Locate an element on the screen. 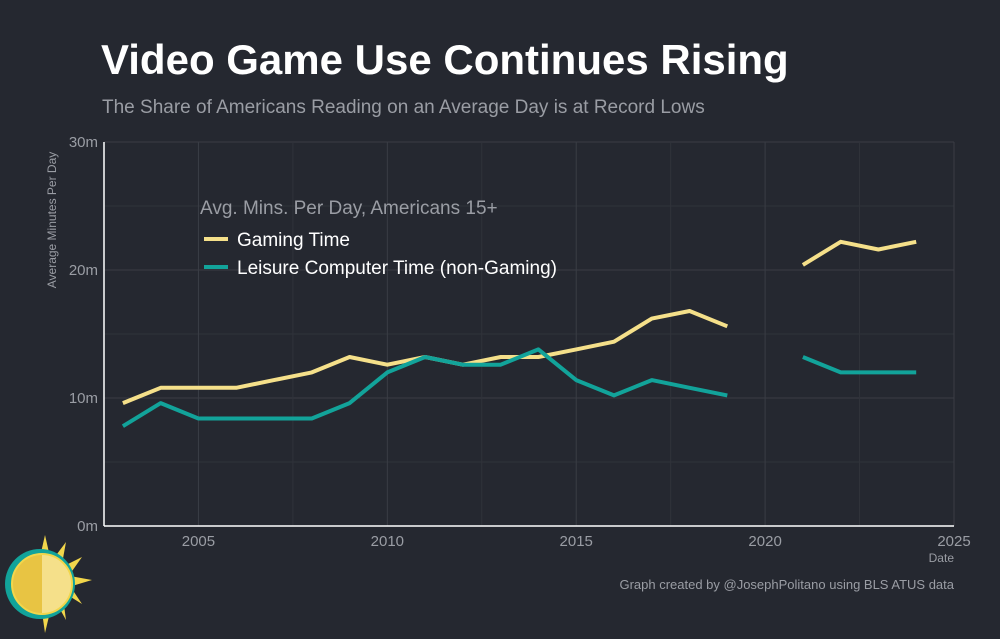  y-tick-label: 20m is located at coordinates (83, 270).